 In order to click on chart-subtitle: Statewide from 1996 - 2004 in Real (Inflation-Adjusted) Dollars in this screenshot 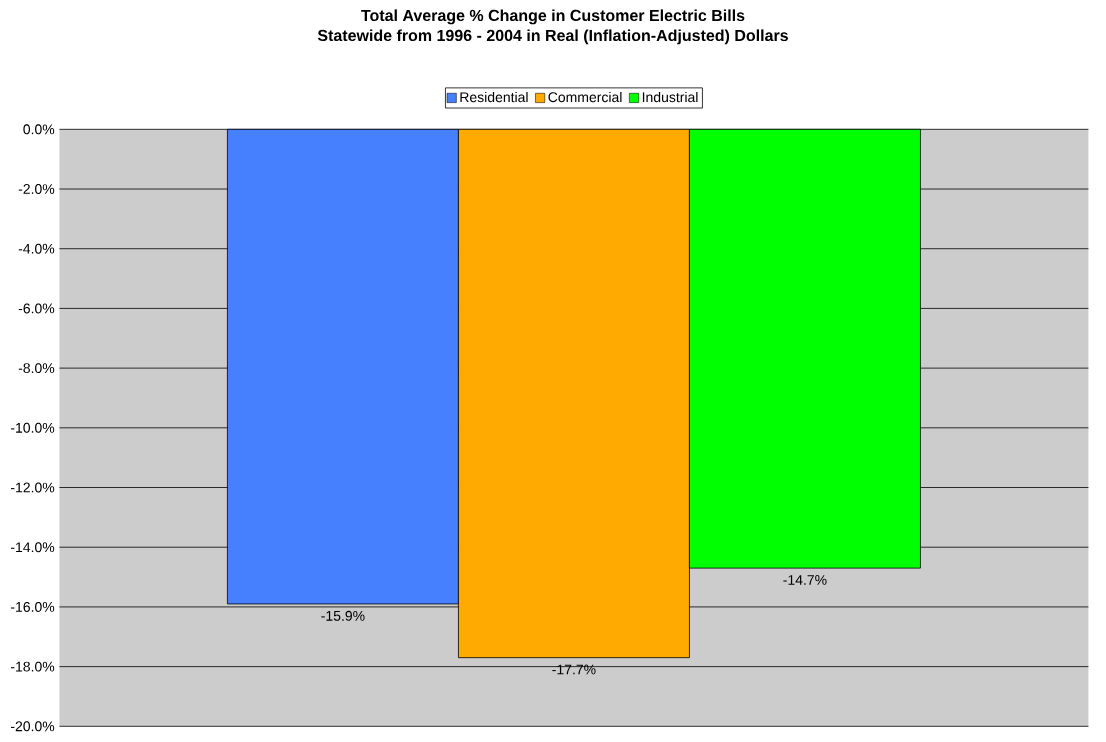, I will do `click(552, 37)`.